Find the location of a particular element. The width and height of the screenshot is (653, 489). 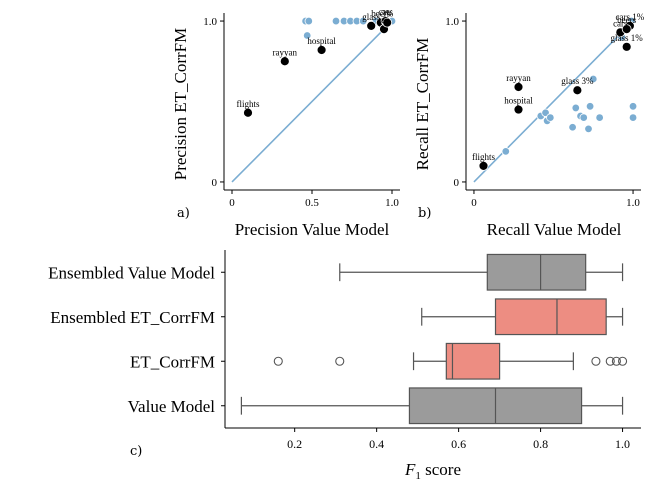

x-axis-title-a: Precision Value Model is located at coordinates (312, 229).